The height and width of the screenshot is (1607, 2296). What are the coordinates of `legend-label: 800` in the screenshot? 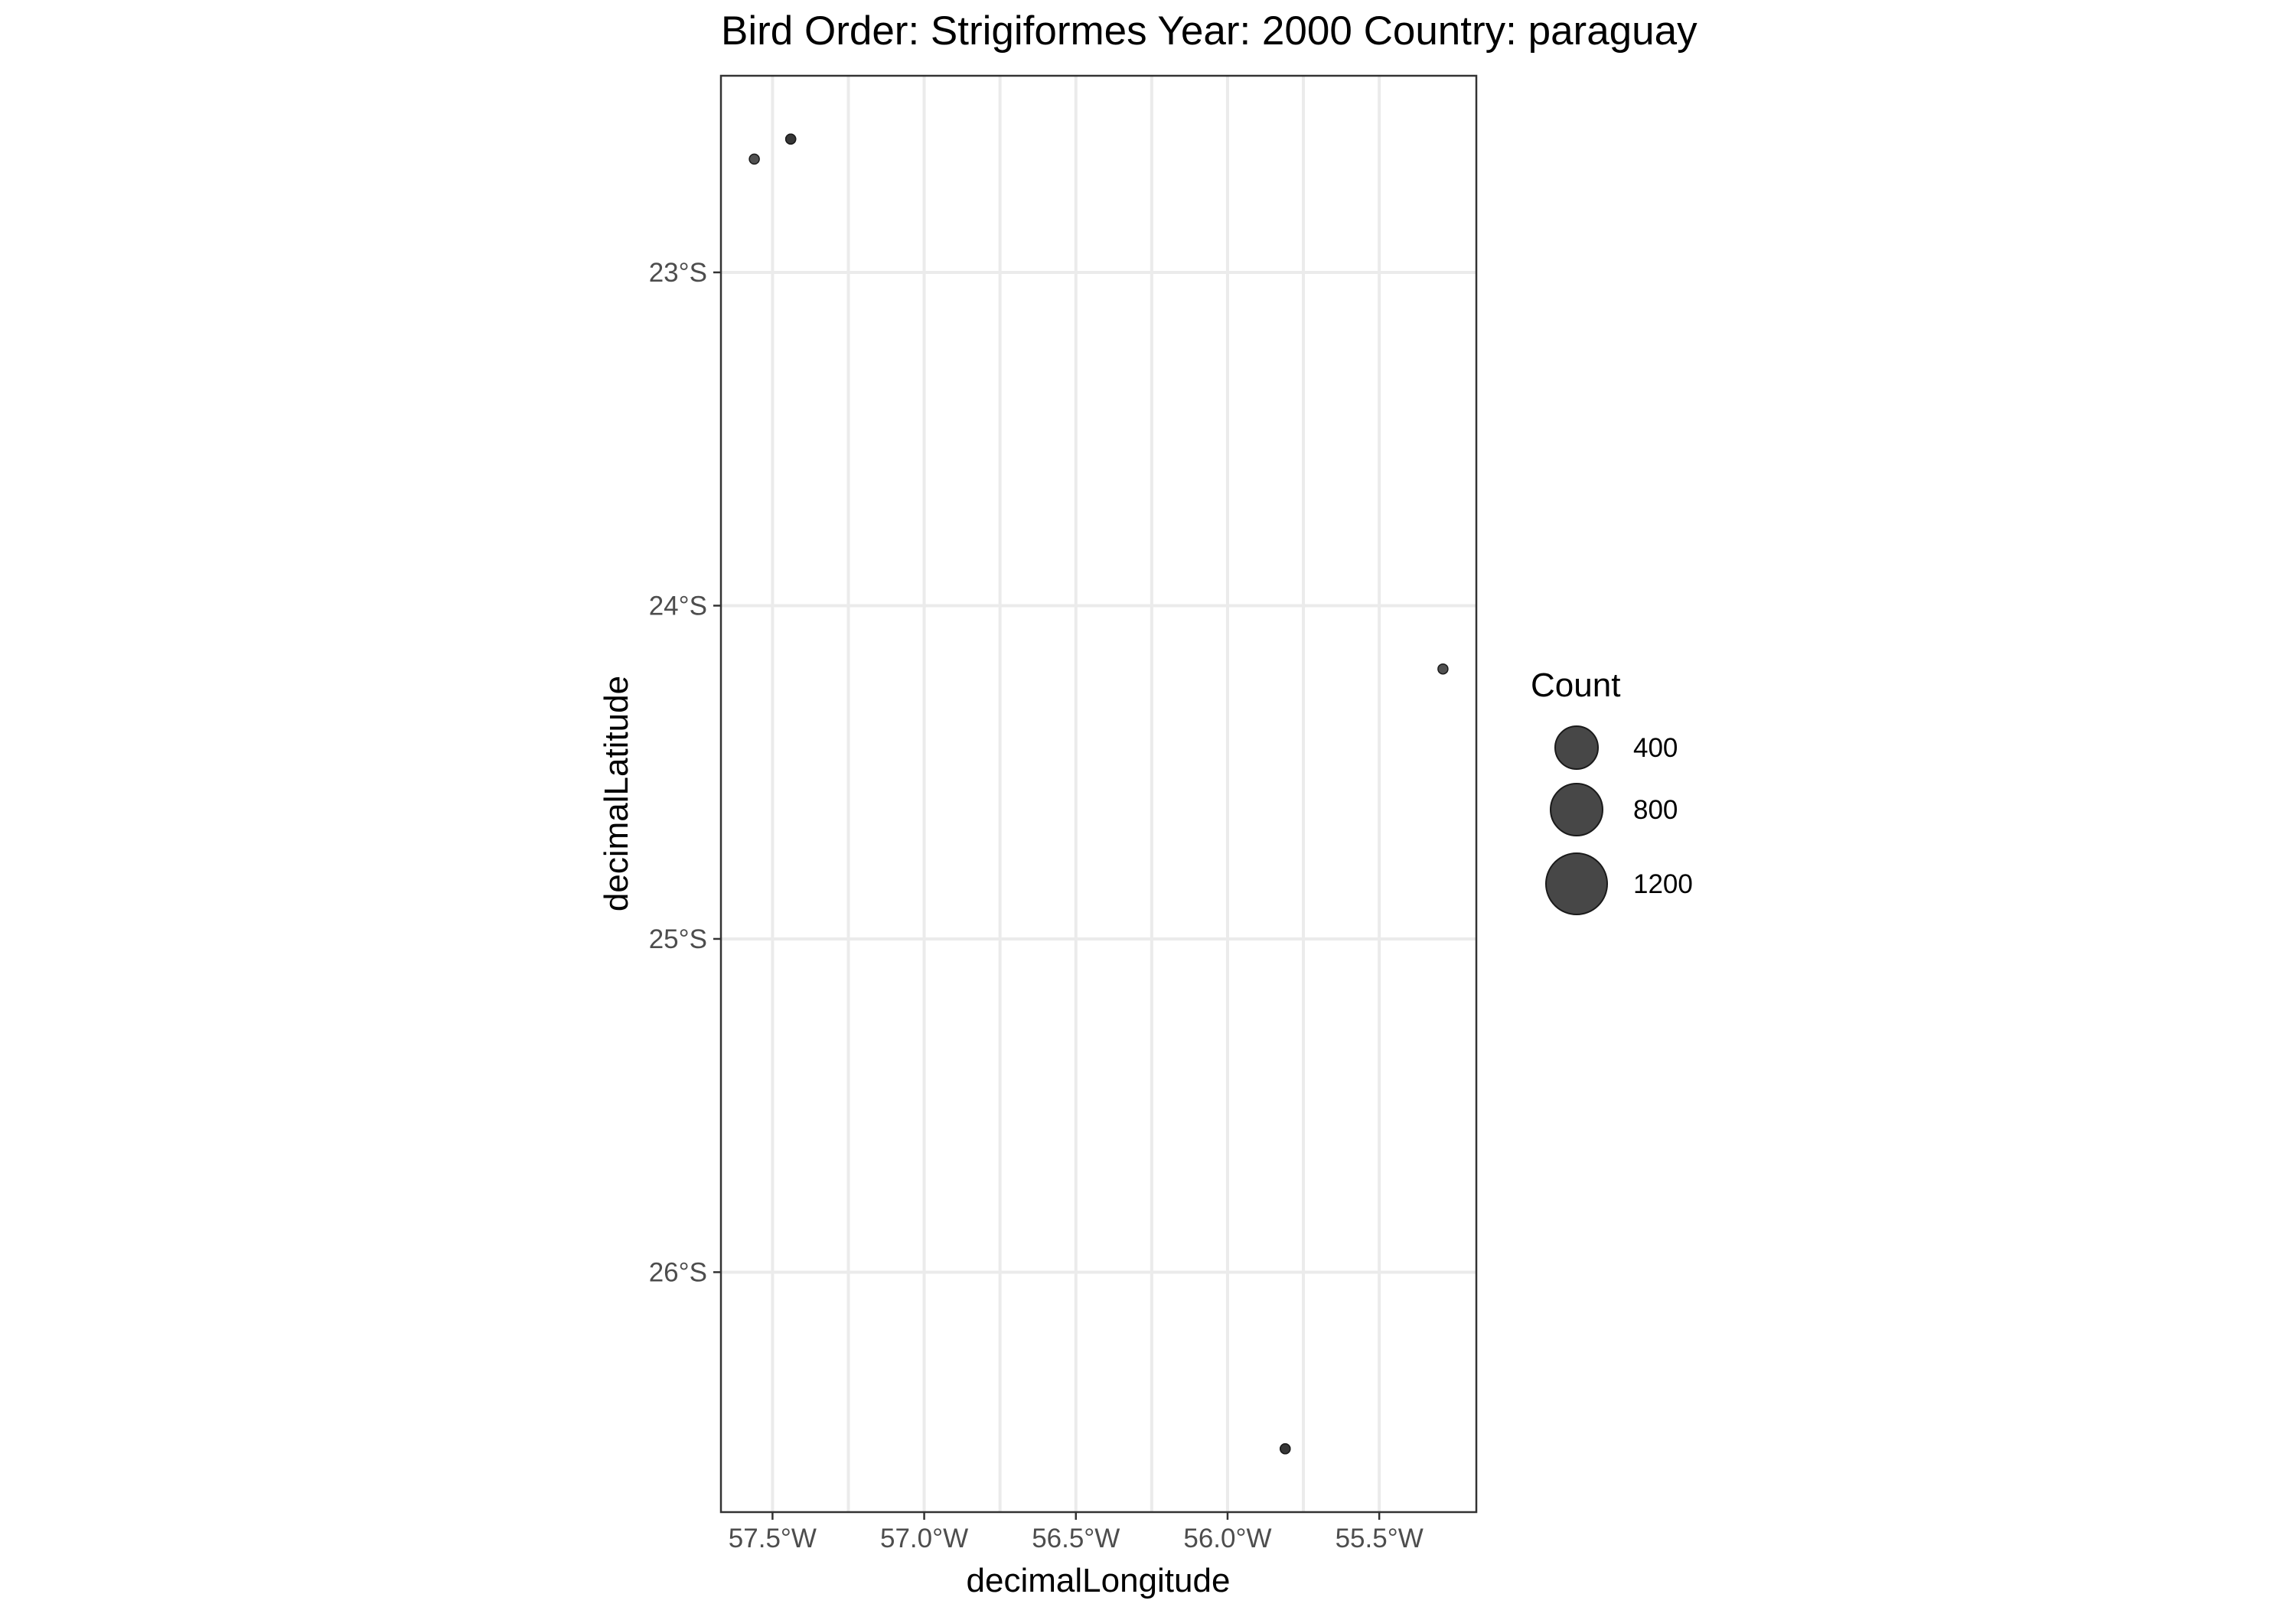 It's located at (1655, 810).